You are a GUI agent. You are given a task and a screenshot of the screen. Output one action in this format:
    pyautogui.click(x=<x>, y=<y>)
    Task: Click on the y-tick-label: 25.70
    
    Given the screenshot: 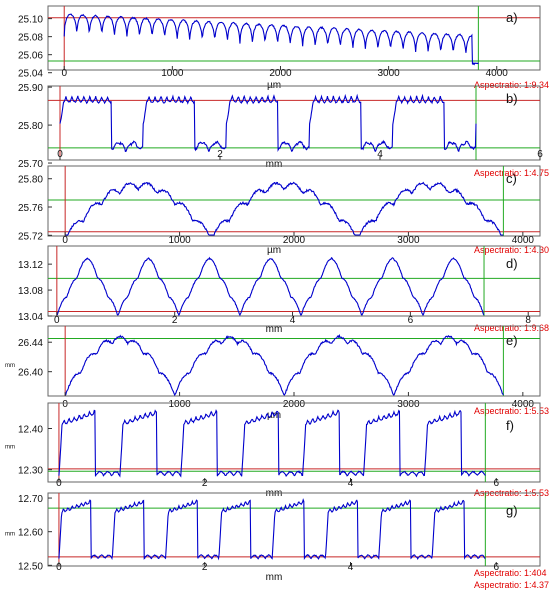 What is the action you would take?
    pyautogui.click(x=30, y=164)
    